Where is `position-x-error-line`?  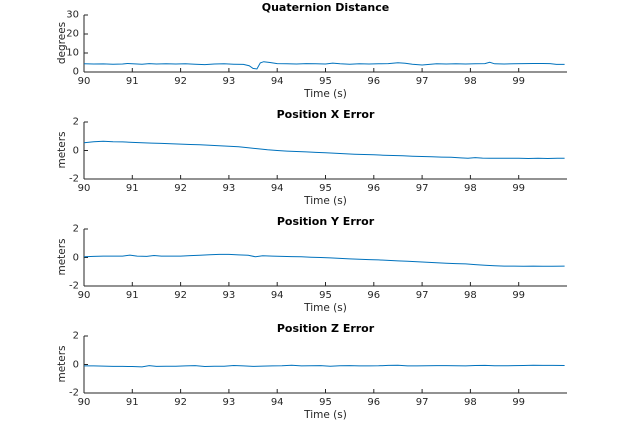 position-x-error-line is located at coordinates (324, 150).